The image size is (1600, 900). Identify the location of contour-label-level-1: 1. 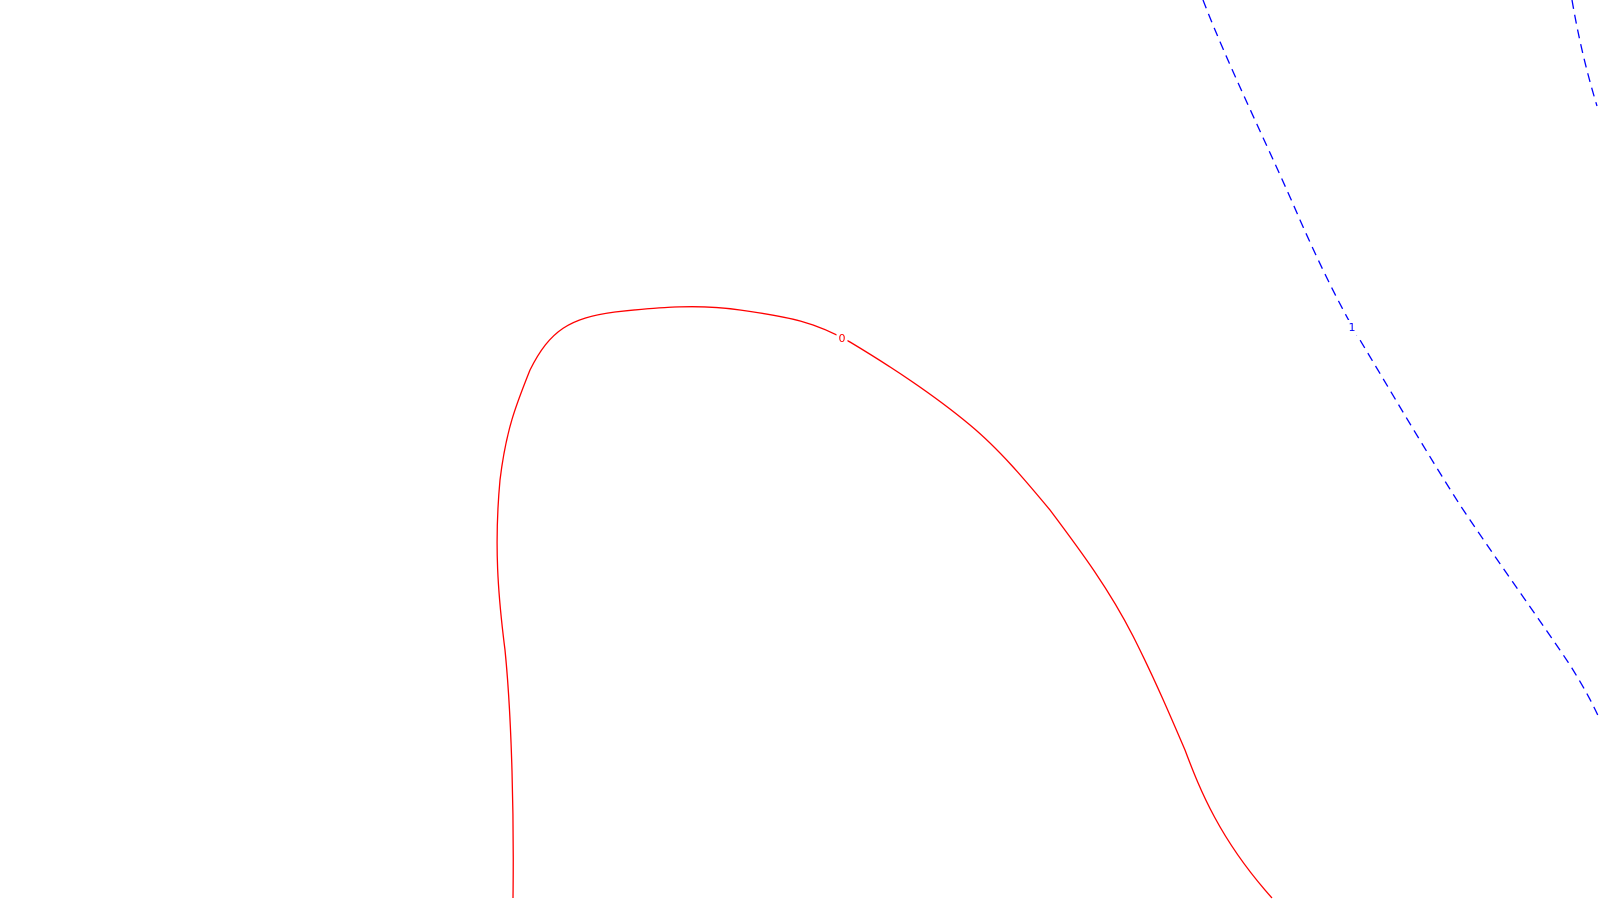
(1352, 327).